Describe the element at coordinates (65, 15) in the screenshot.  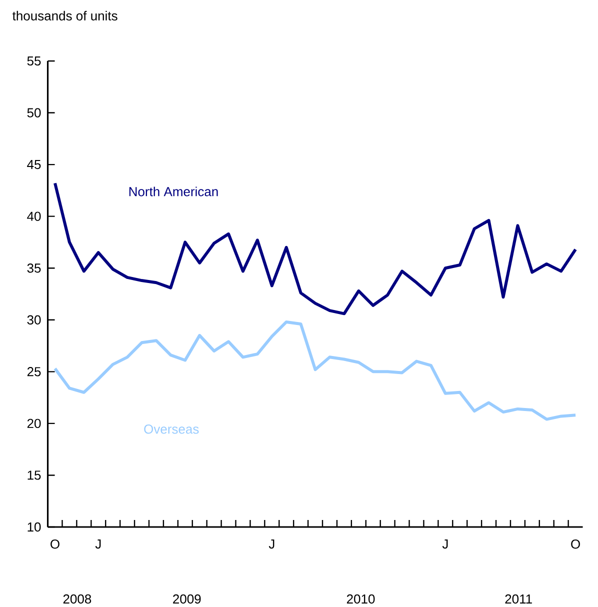
I see `y-axis-title: thousands of units` at that location.